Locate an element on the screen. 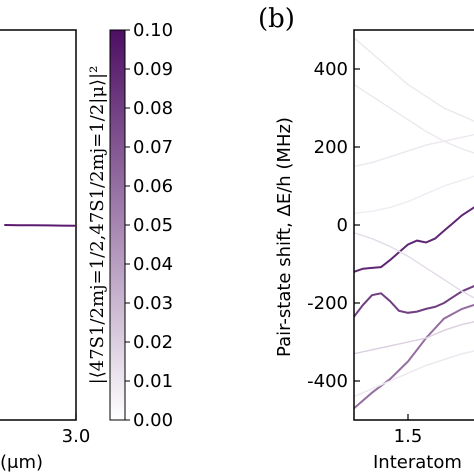  panel-b-x-axis-label: Interatom is located at coordinates (417, 462).